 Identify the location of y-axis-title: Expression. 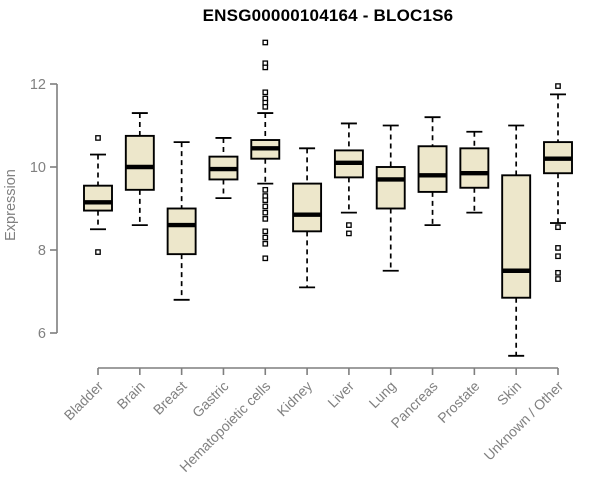
(11, 205).